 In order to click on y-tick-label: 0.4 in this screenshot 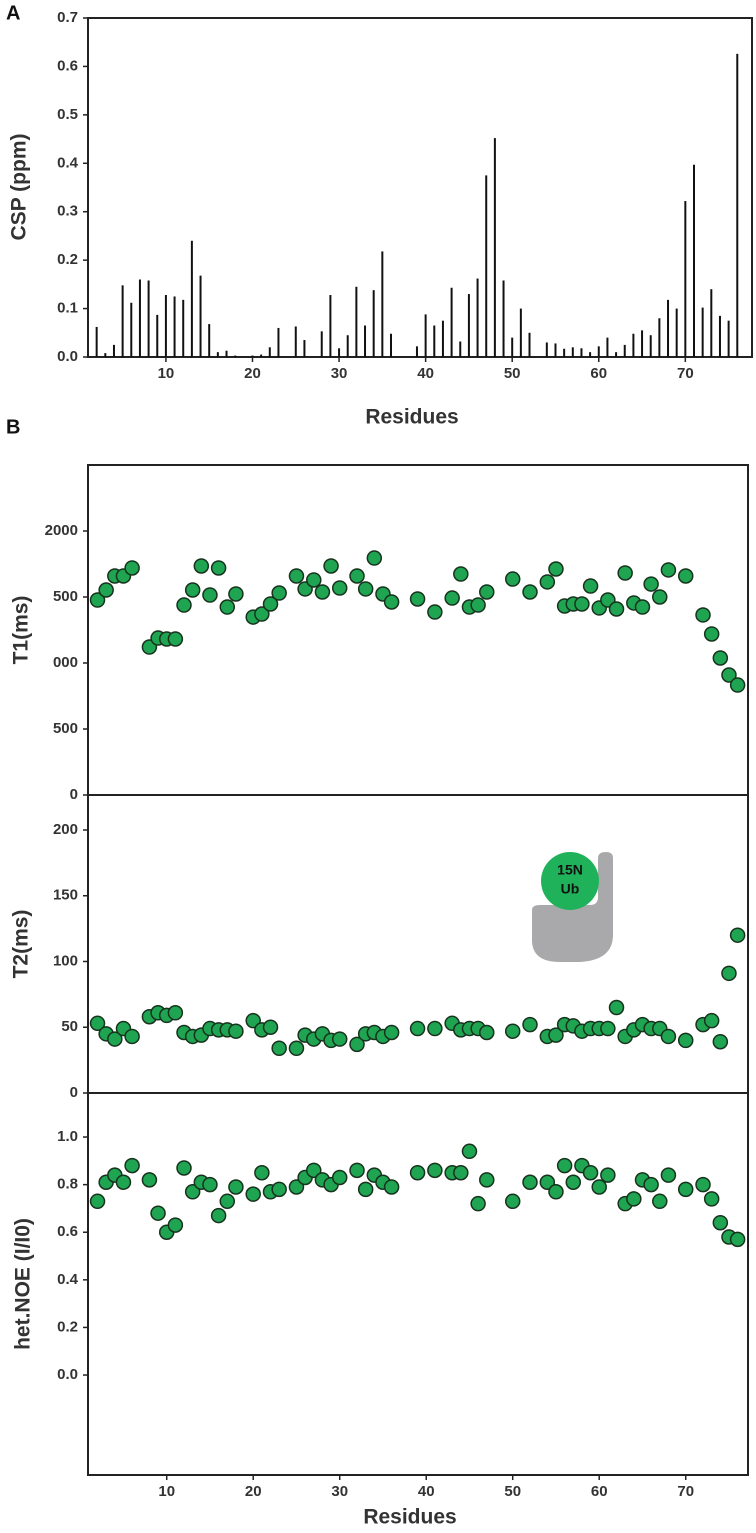, I will do `click(68, 162)`.